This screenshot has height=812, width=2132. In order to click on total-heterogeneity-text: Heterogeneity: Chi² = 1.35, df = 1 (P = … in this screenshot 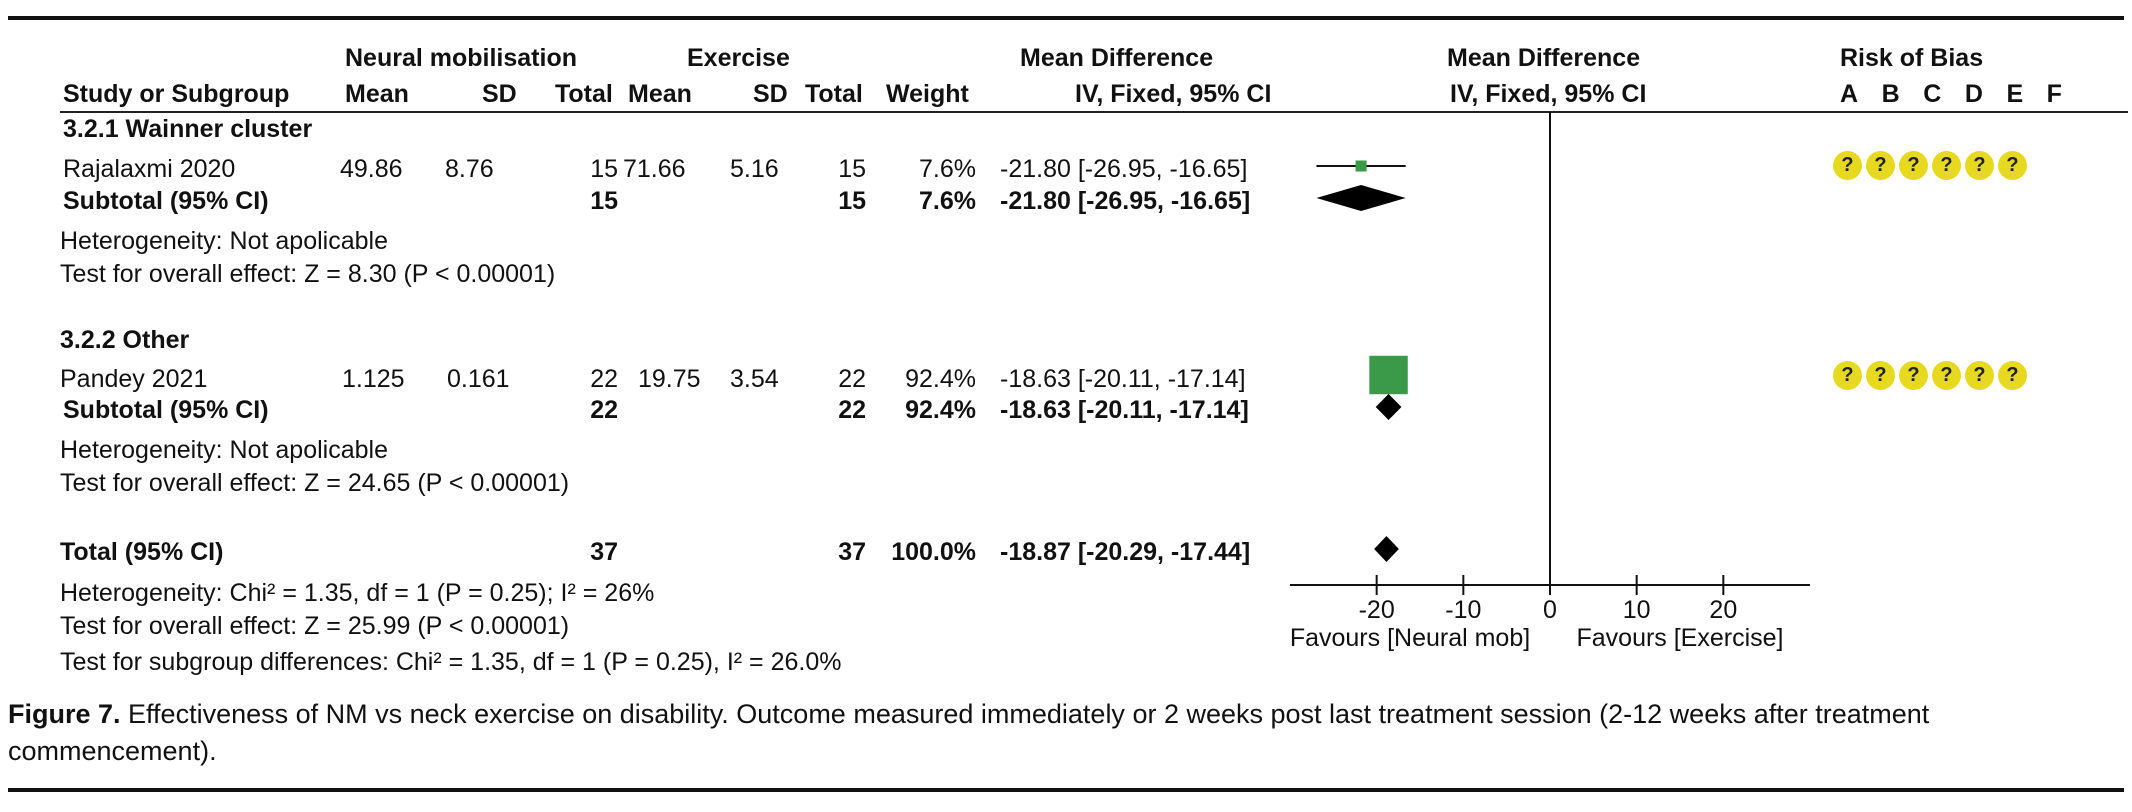, I will do `click(357, 593)`.